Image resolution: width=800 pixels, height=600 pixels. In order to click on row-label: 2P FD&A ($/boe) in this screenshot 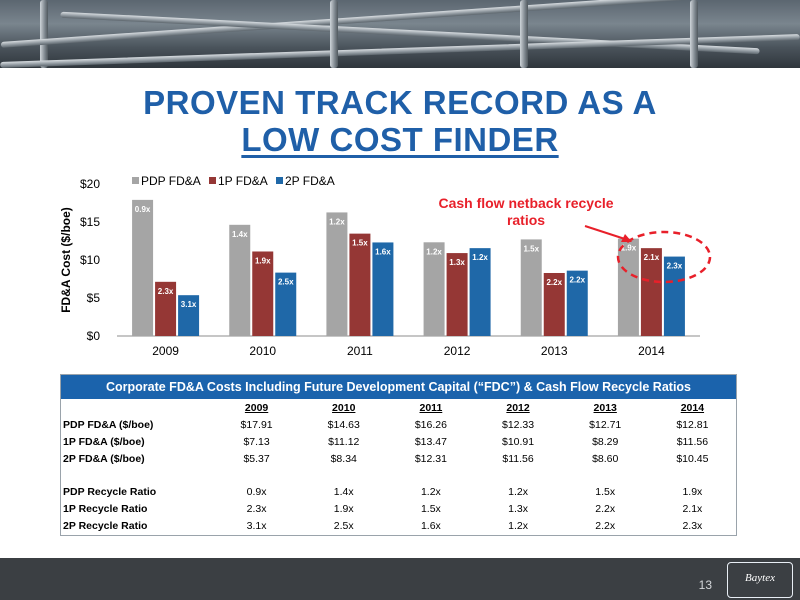, I will do `click(104, 458)`.